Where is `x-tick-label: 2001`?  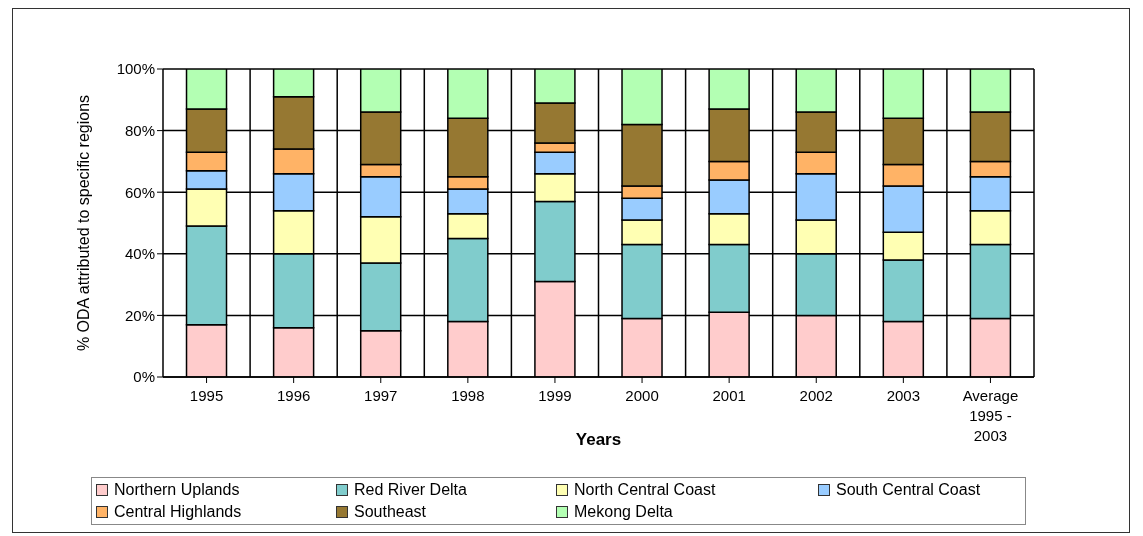
x-tick-label: 2001 is located at coordinates (729, 395).